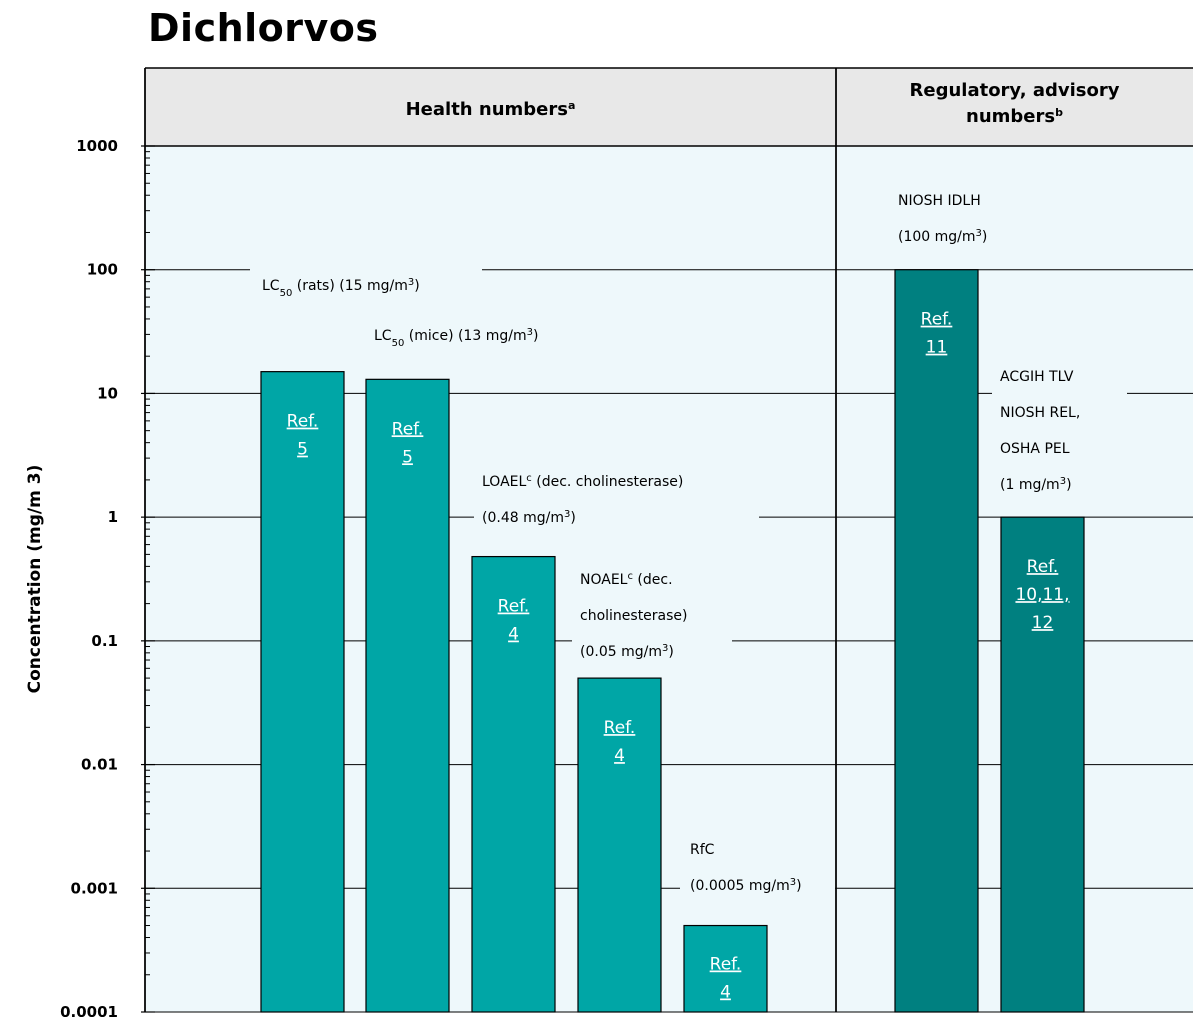 Image resolution: width=1193 pixels, height=1019 pixels. Describe the element at coordinates (341, 288) in the screenshot. I see `bar-value-label: LC50 (rats) (15 mg/m3)` at that location.